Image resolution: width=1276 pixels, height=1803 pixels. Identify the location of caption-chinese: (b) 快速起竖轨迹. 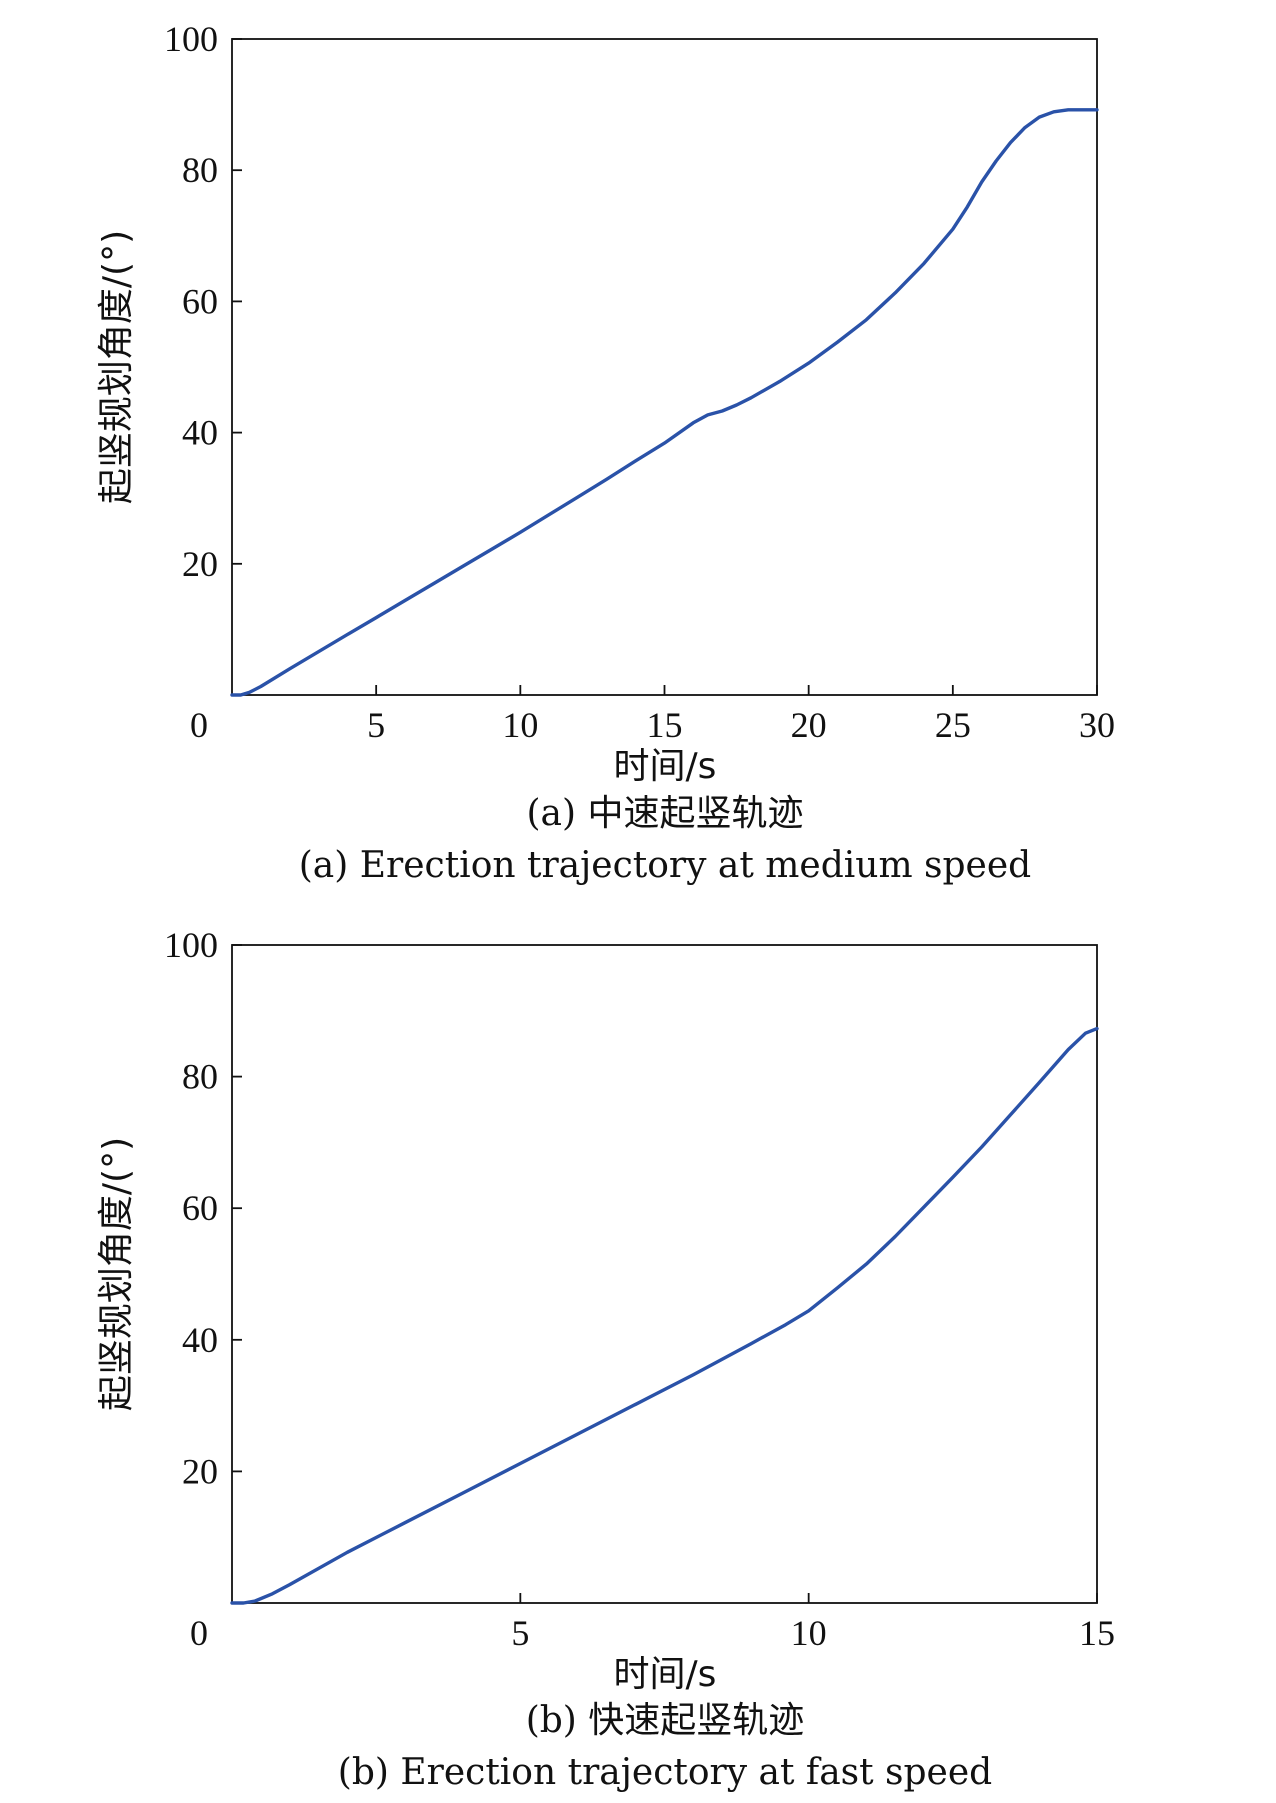
(665, 1720).